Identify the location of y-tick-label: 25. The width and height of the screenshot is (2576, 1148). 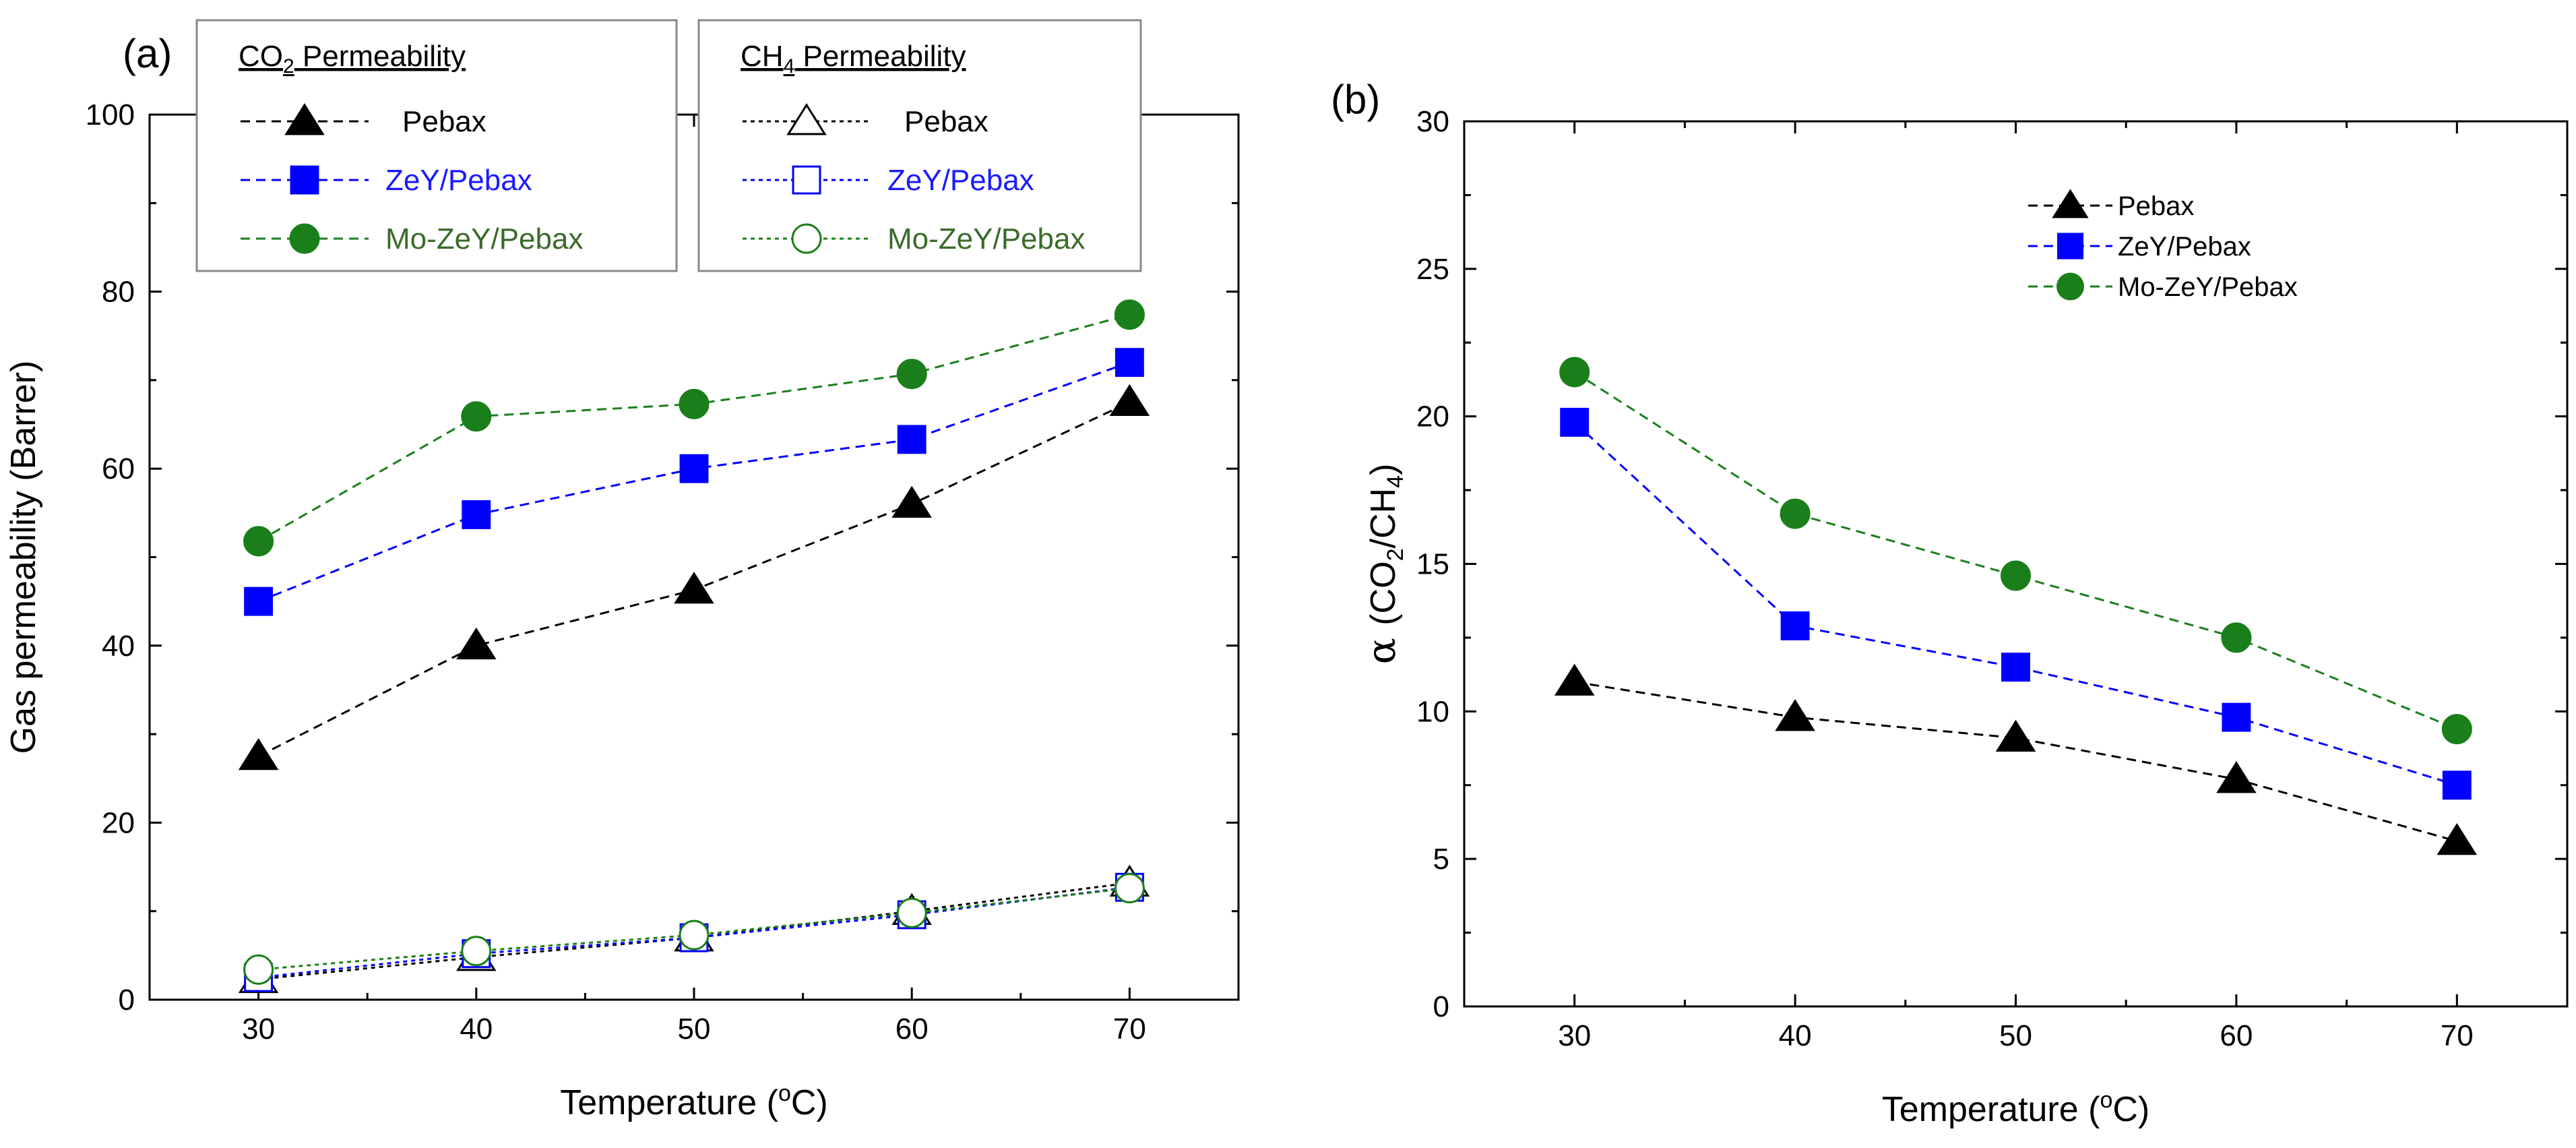
(1432, 269).